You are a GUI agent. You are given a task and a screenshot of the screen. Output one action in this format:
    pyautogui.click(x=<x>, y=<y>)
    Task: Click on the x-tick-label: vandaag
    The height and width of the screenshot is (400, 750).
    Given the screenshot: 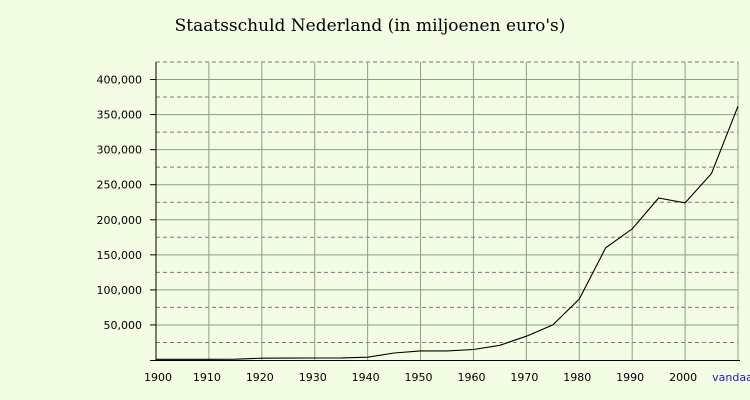 What is the action you would take?
    pyautogui.click(x=731, y=377)
    